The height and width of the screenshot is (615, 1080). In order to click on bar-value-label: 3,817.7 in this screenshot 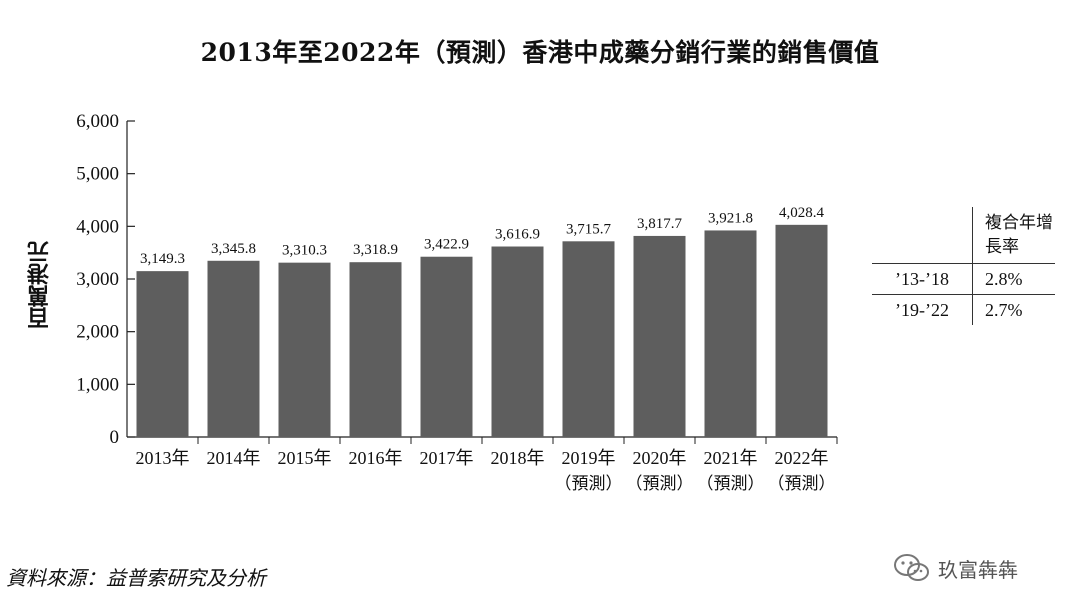, I will do `click(660, 224)`.